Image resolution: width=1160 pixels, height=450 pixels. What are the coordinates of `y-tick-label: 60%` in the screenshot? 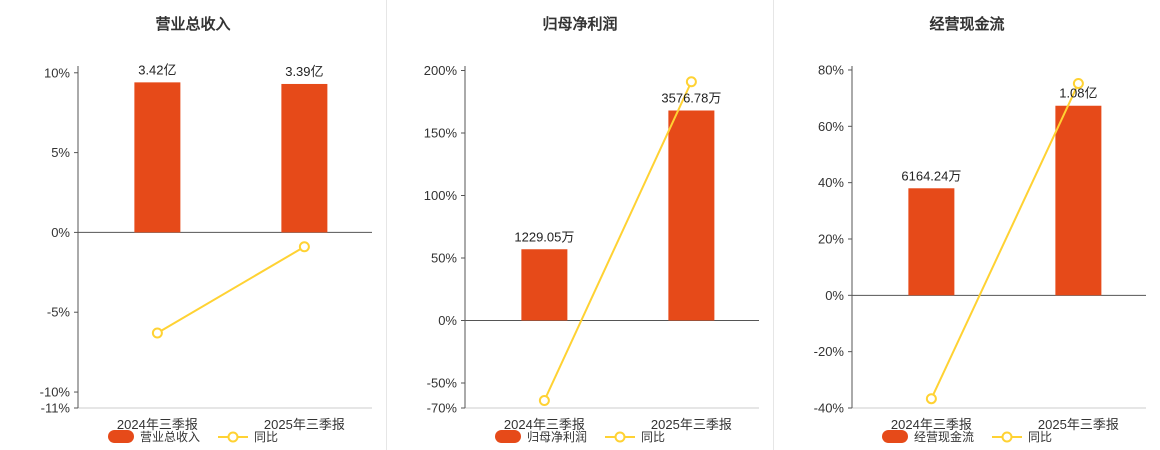 It's located at (831, 126).